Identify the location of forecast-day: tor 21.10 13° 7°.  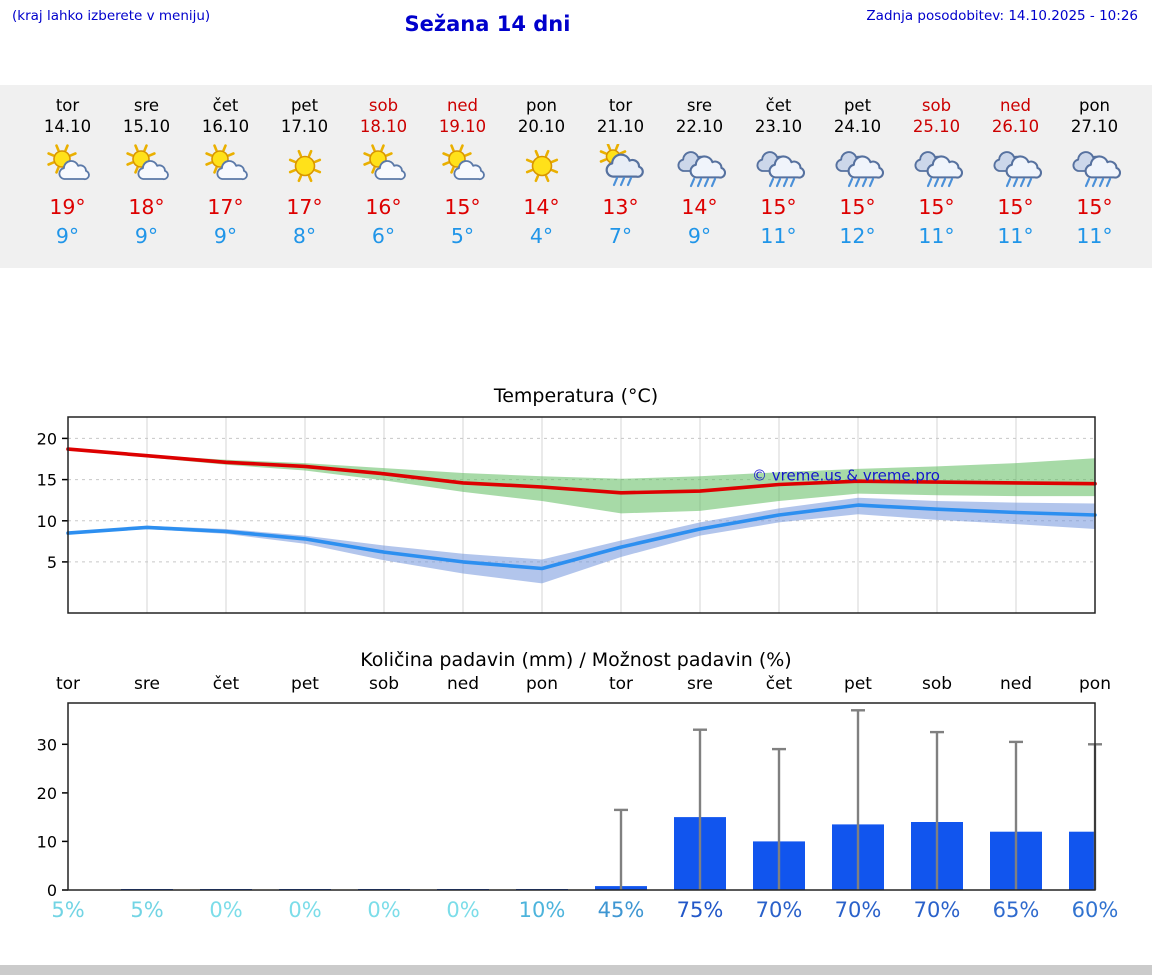
(620, 181).